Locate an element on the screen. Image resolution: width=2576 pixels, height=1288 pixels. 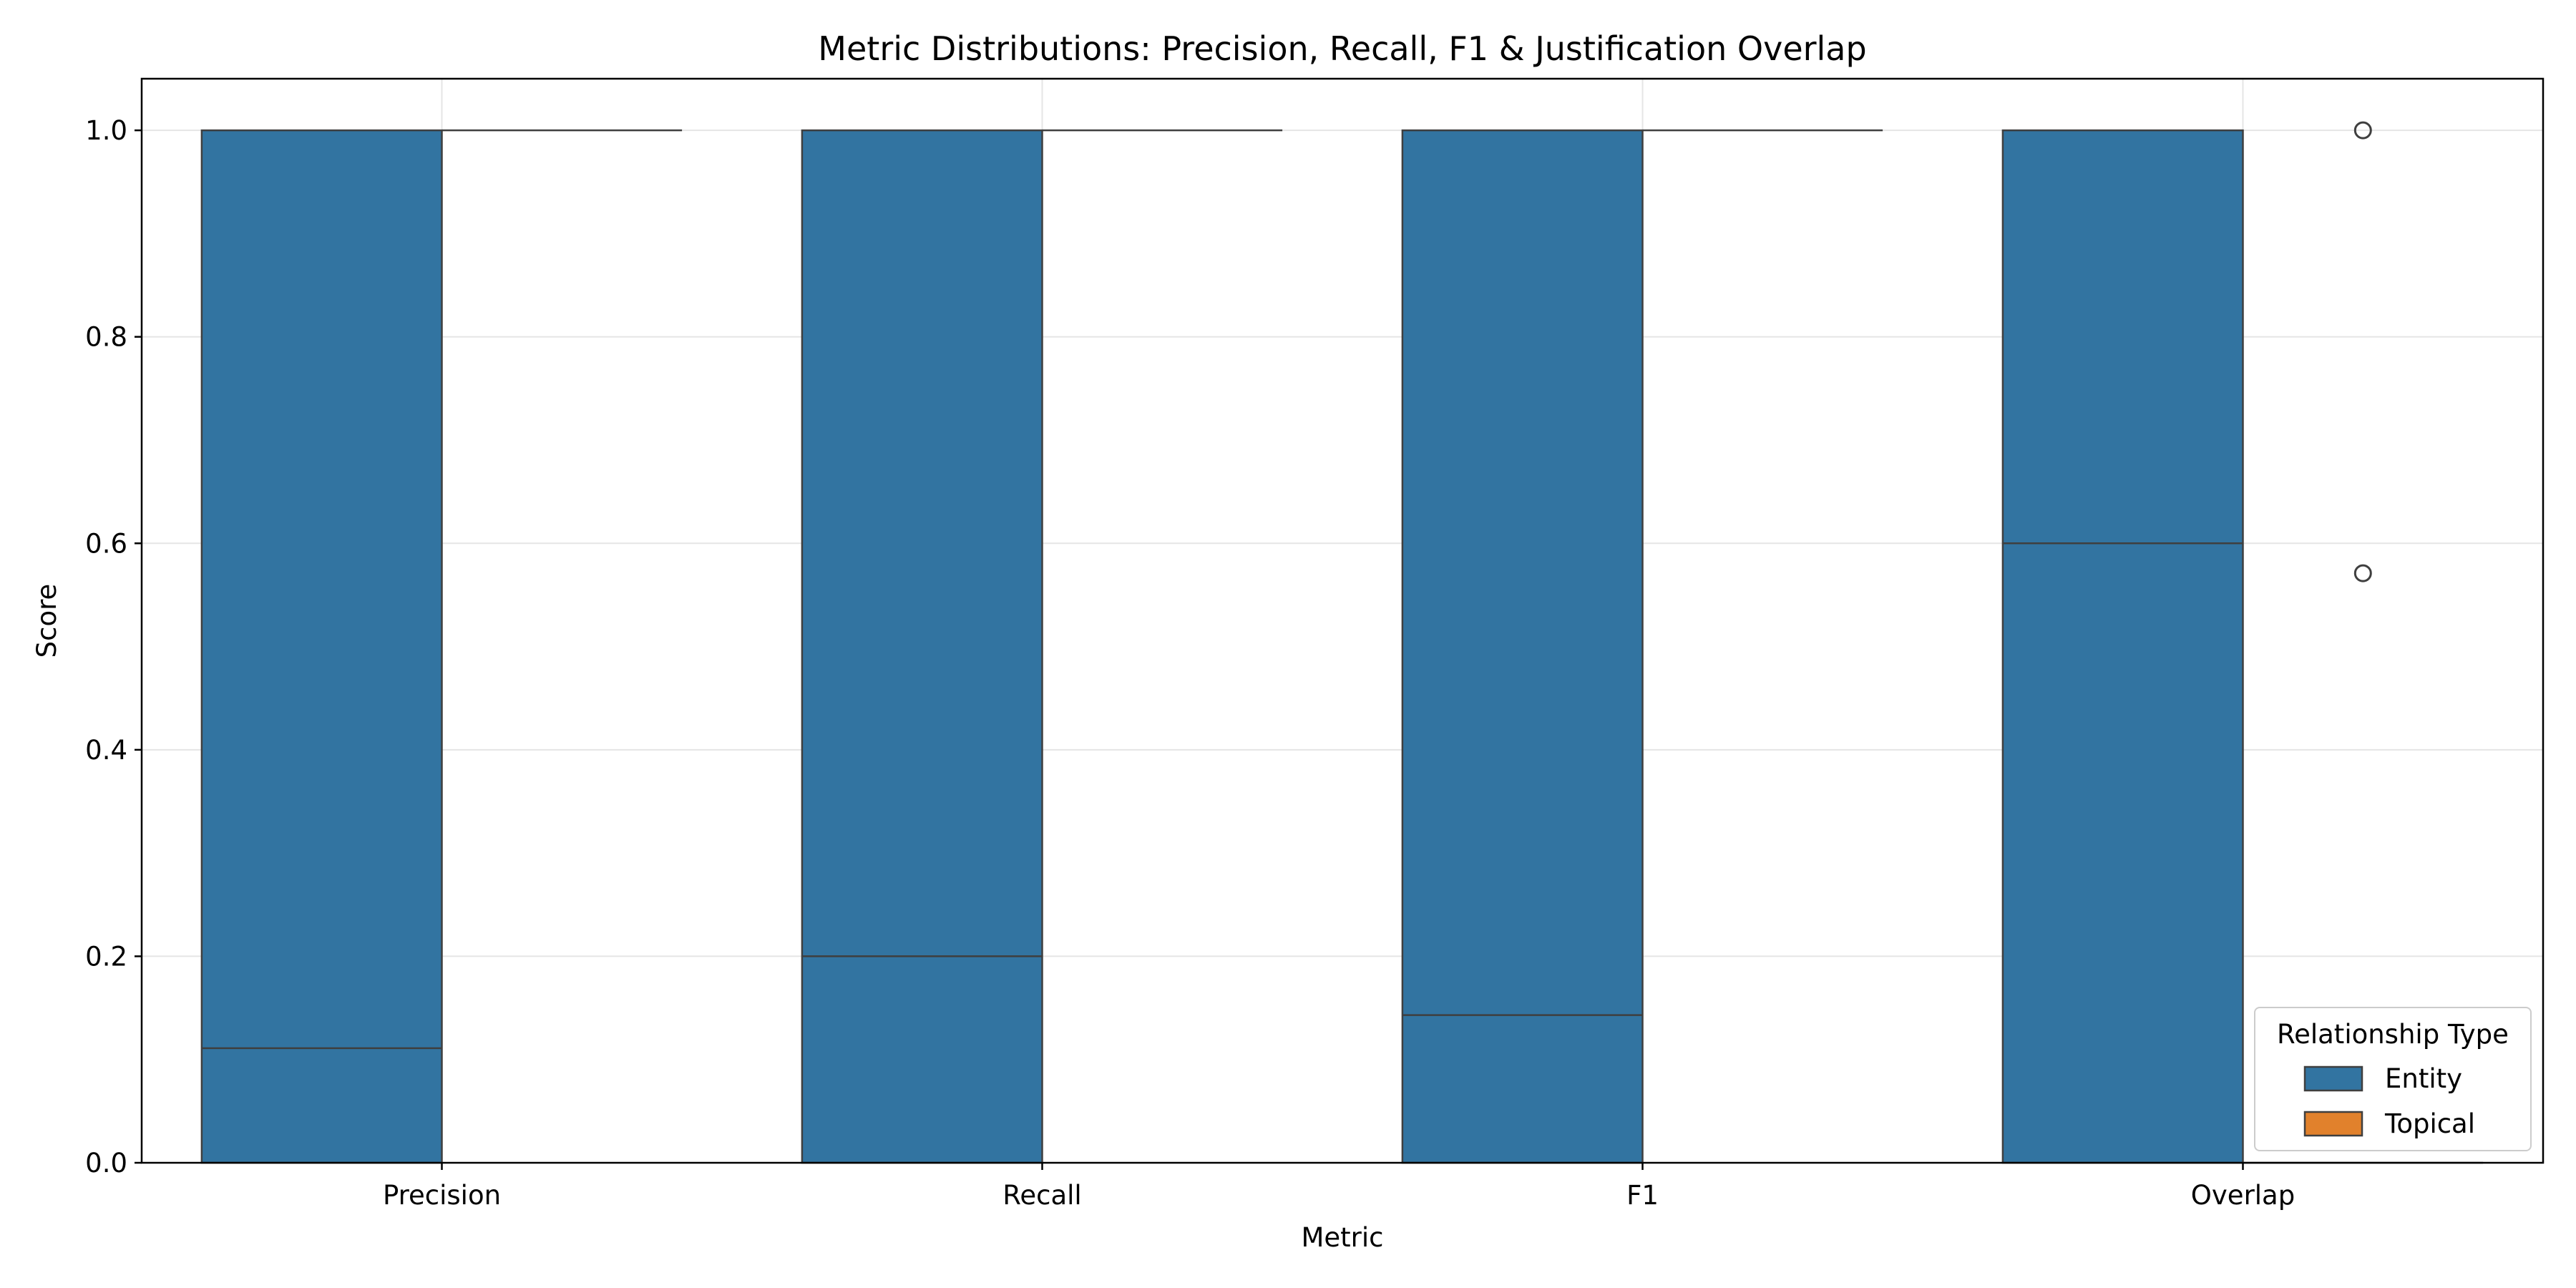
x-axis-title: Metric is located at coordinates (1342, 1237).